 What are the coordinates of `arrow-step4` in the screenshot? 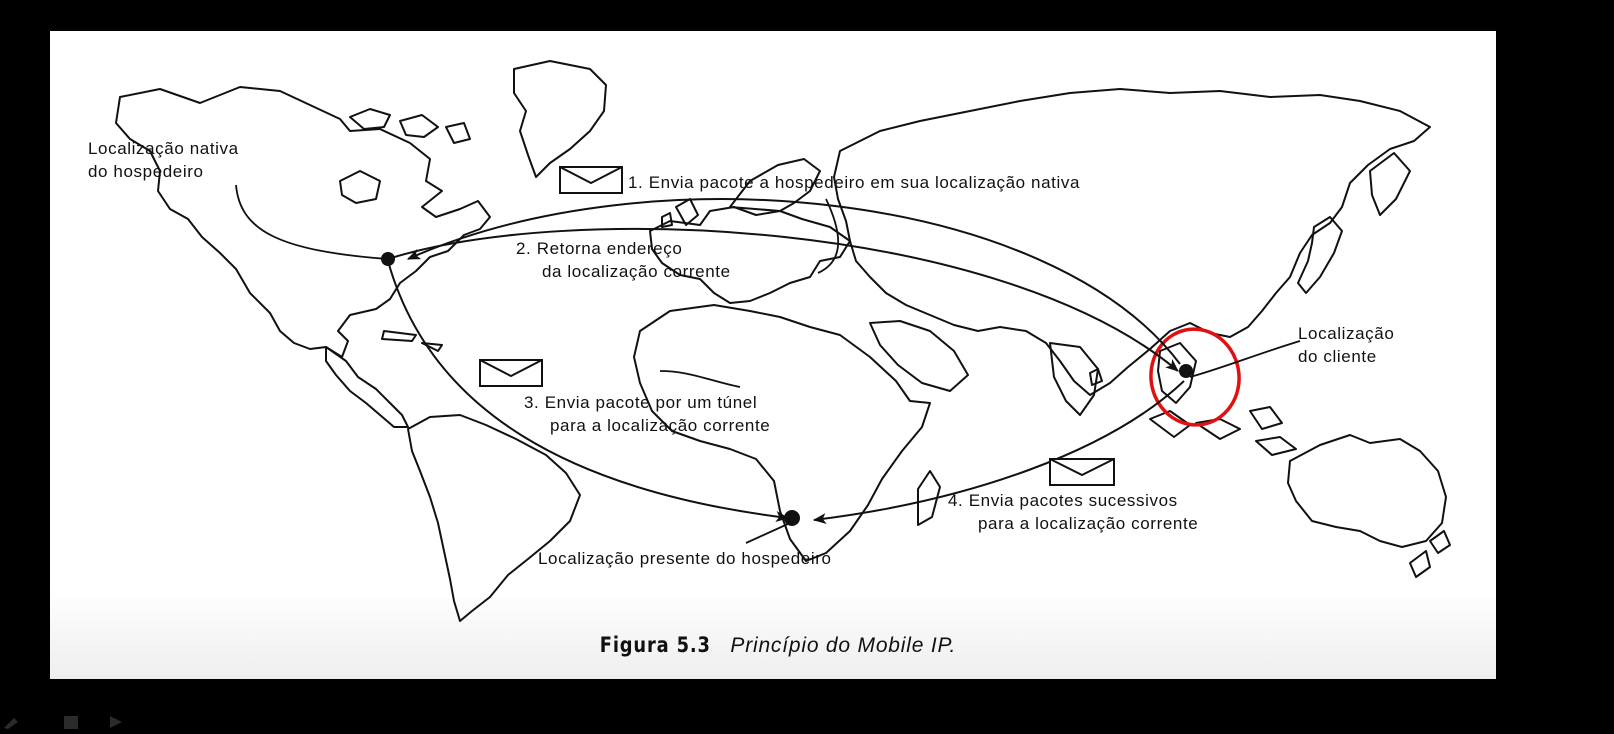 It's located at (998, 452).